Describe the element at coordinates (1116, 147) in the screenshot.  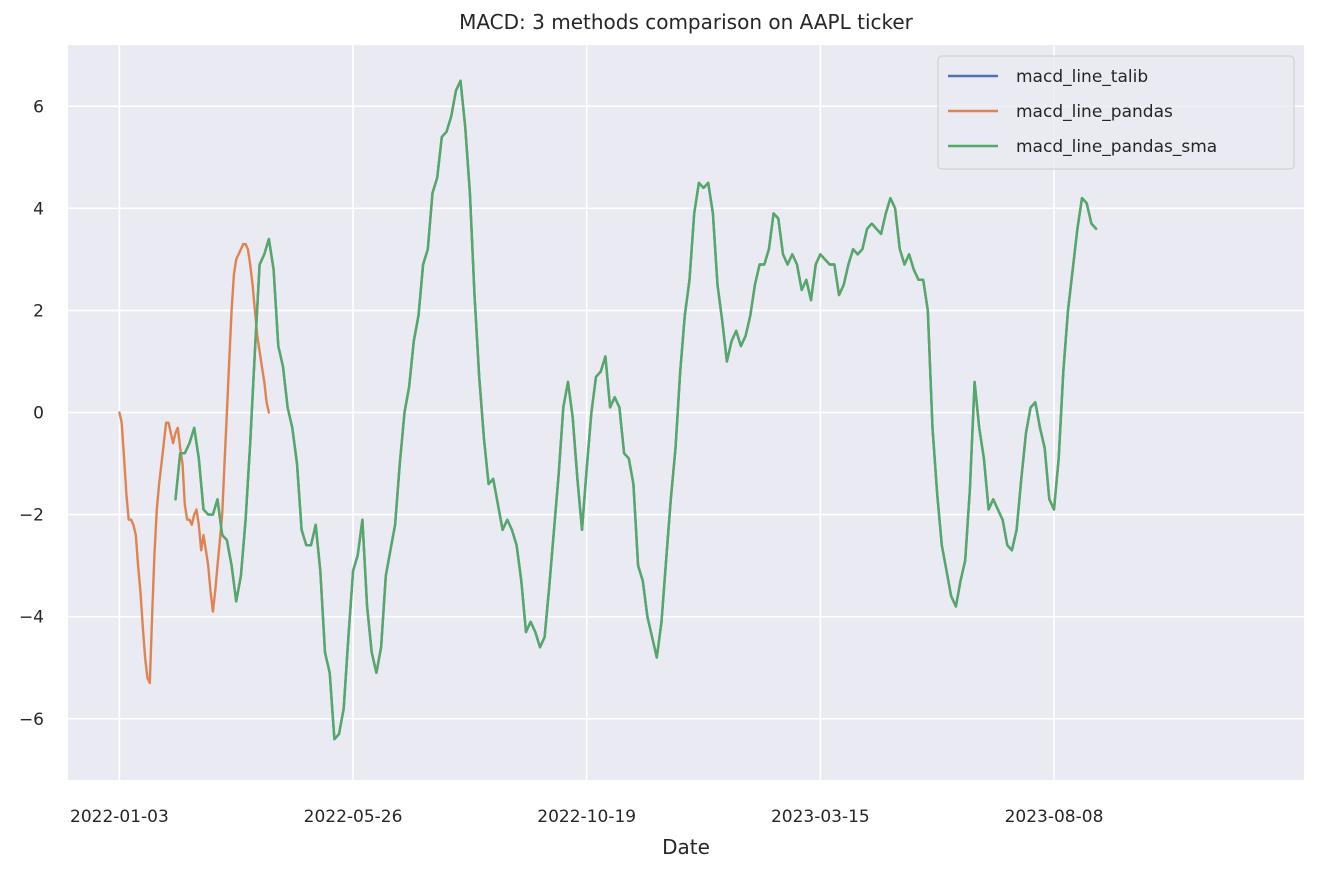
I see `legend-label: macd_line_pandas_sma` at that location.